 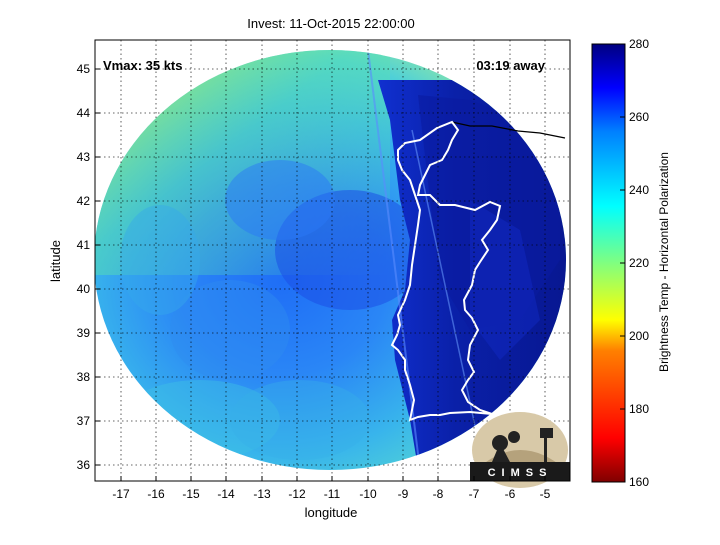 What do you see at coordinates (84, 421) in the screenshot?
I see `y-tick-label: 37` at bounding box center [84, 421].